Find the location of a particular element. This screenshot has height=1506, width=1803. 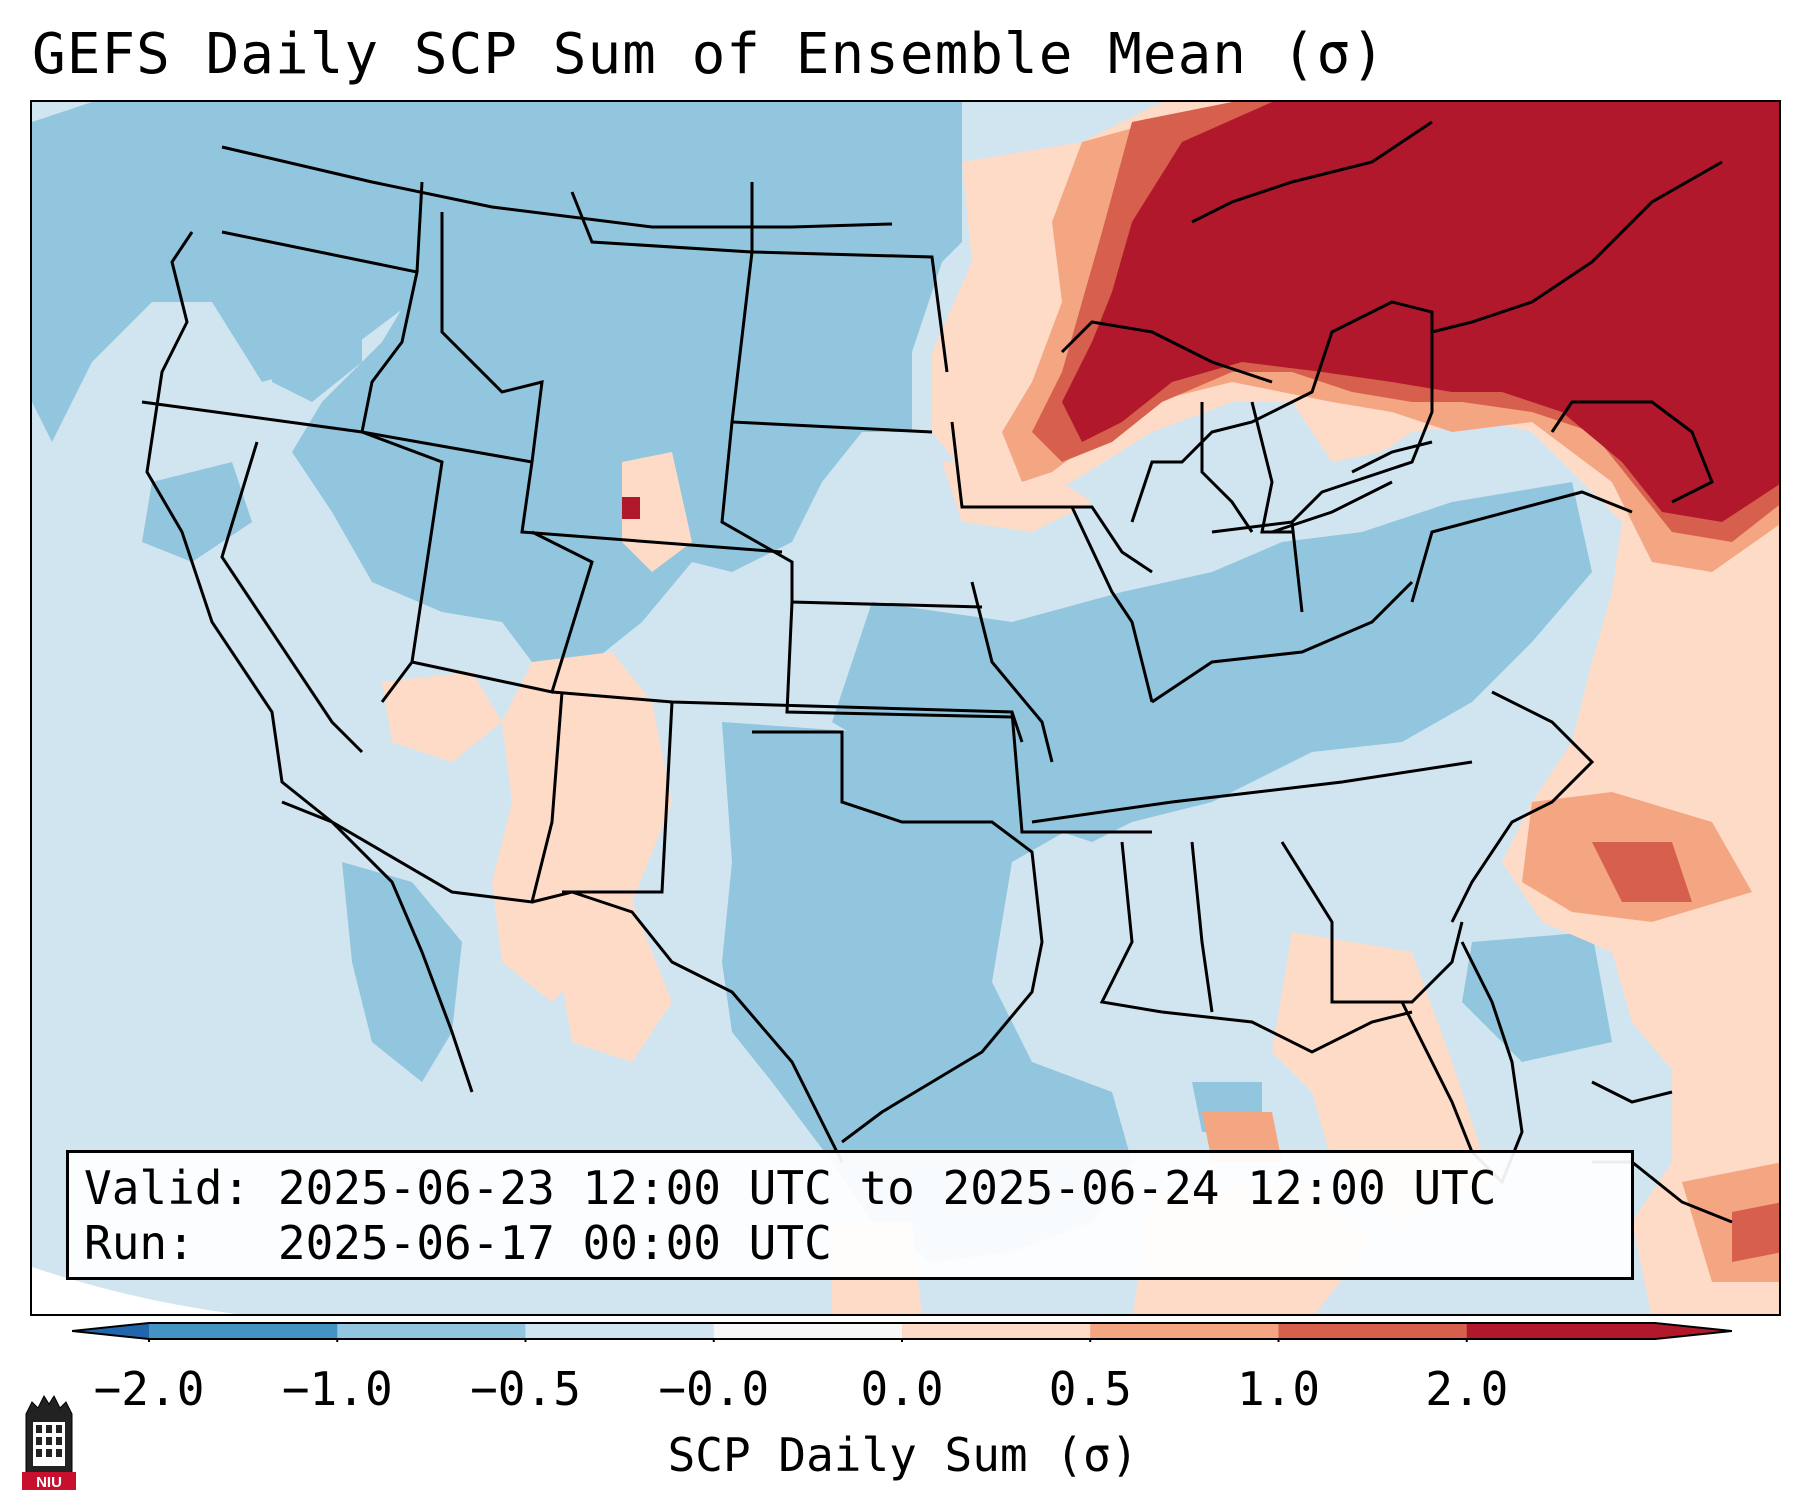

colorbar-under-extend is located at coordinates (110, 1331).